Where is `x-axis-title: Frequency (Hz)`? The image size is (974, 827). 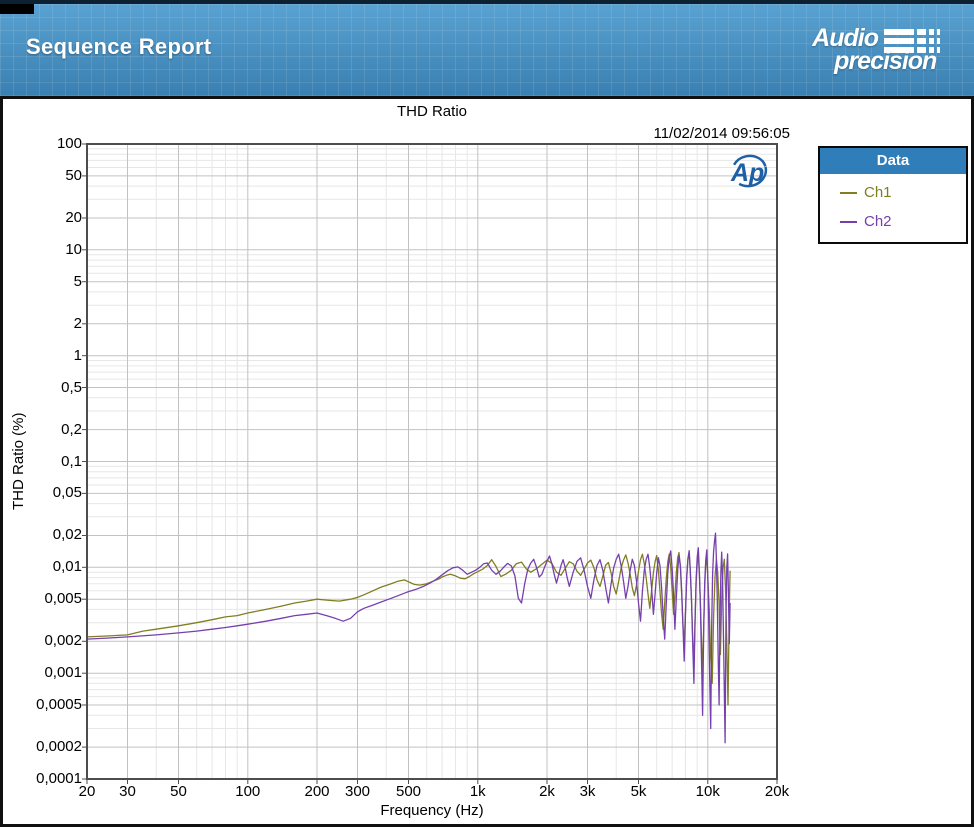
x-axis-title: Frequency (Hz) is located at coordinates (432, 810).